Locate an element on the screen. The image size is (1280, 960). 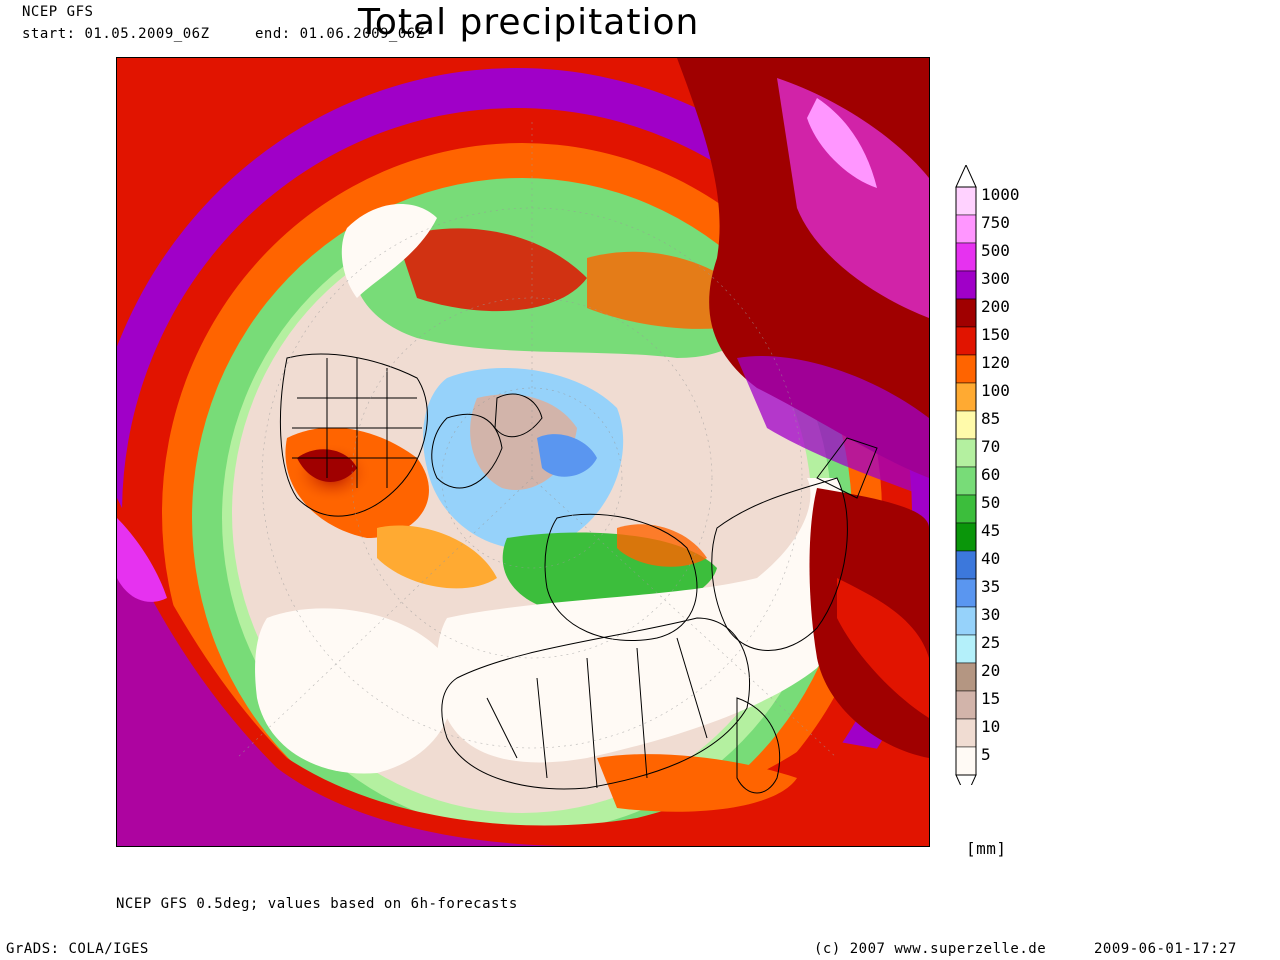
legend-label-120: 120 is located at coordinates (995, 362).